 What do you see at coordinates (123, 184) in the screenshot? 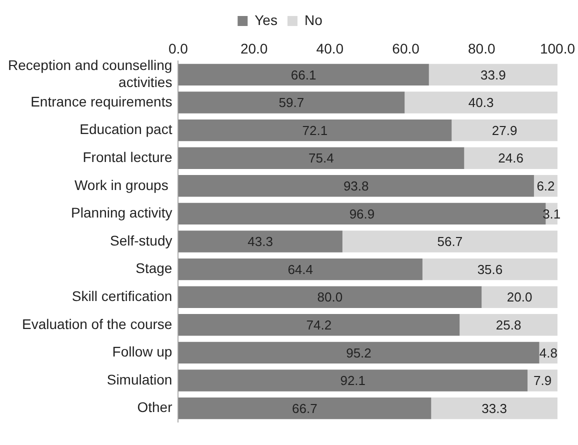
I see `y-tick-label: Work in groups` at bounding box center [123, 184].